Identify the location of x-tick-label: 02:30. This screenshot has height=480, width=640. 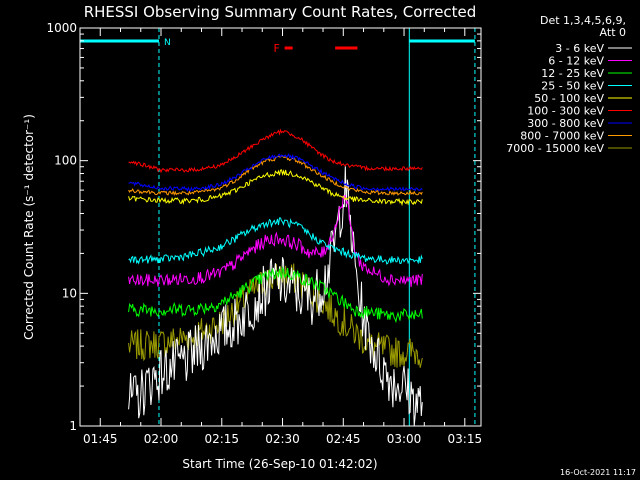
(282, 439).